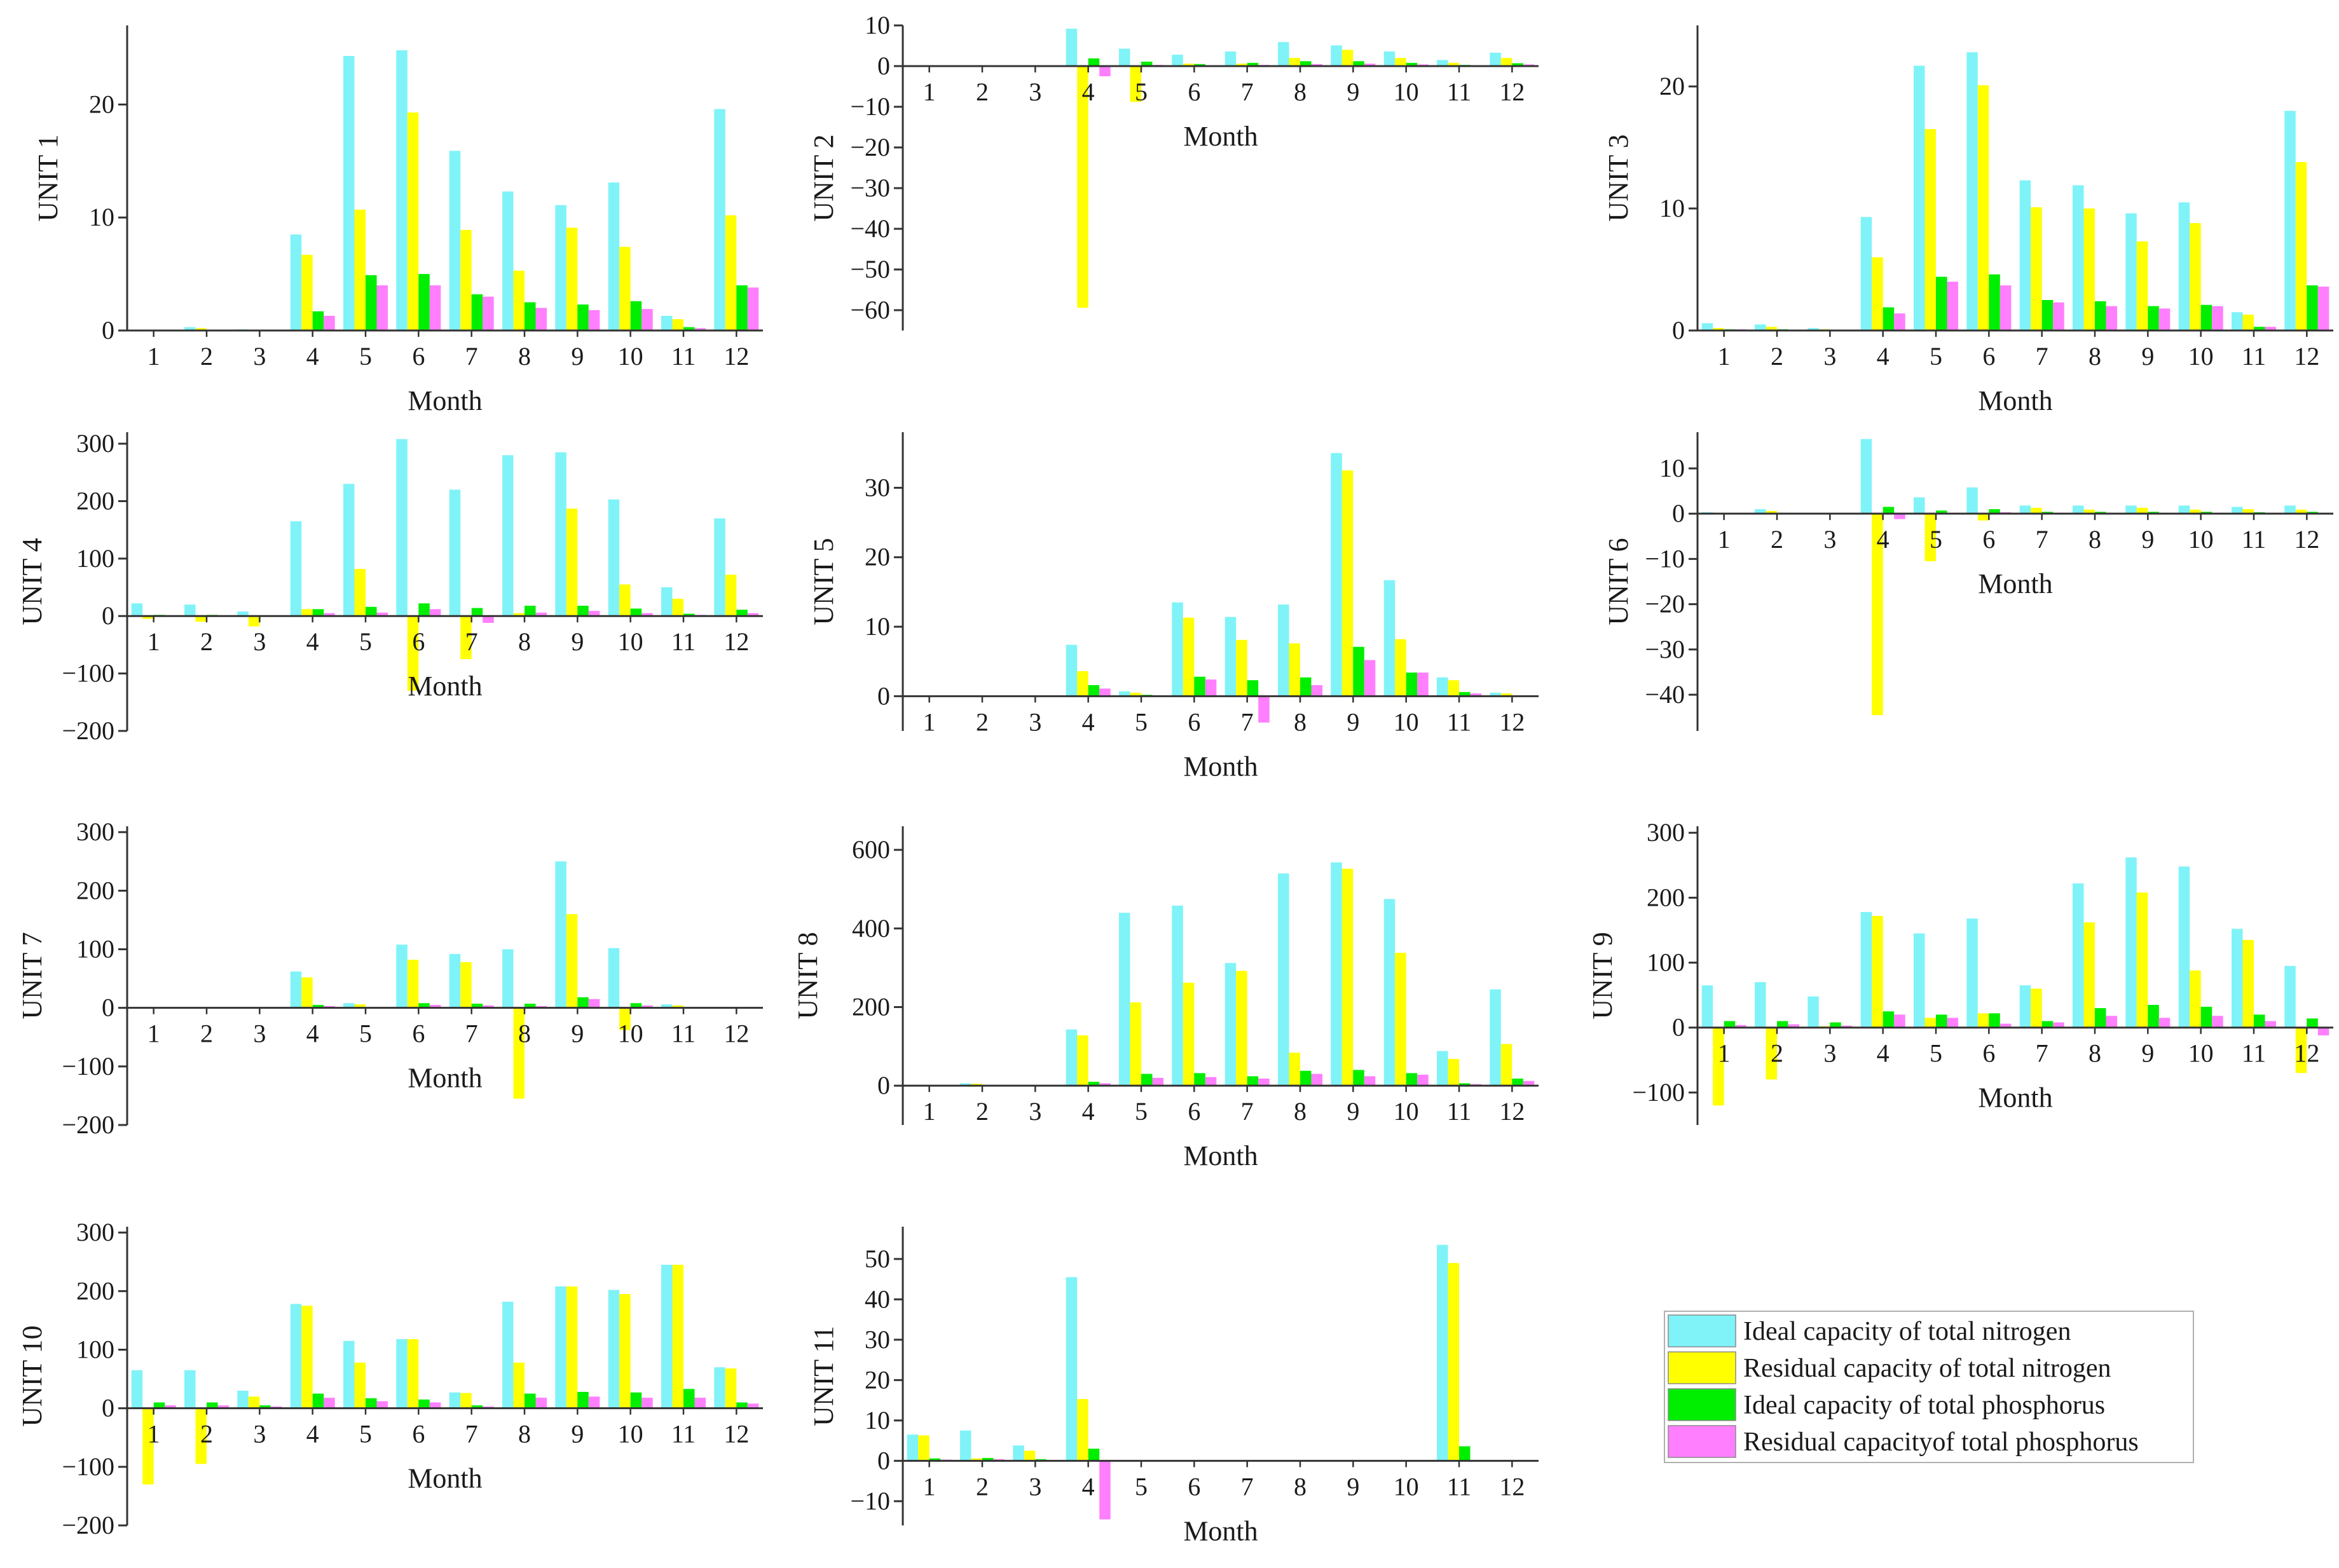  I want to click on bar-unit3-s2-m12, so click(2301, 246).